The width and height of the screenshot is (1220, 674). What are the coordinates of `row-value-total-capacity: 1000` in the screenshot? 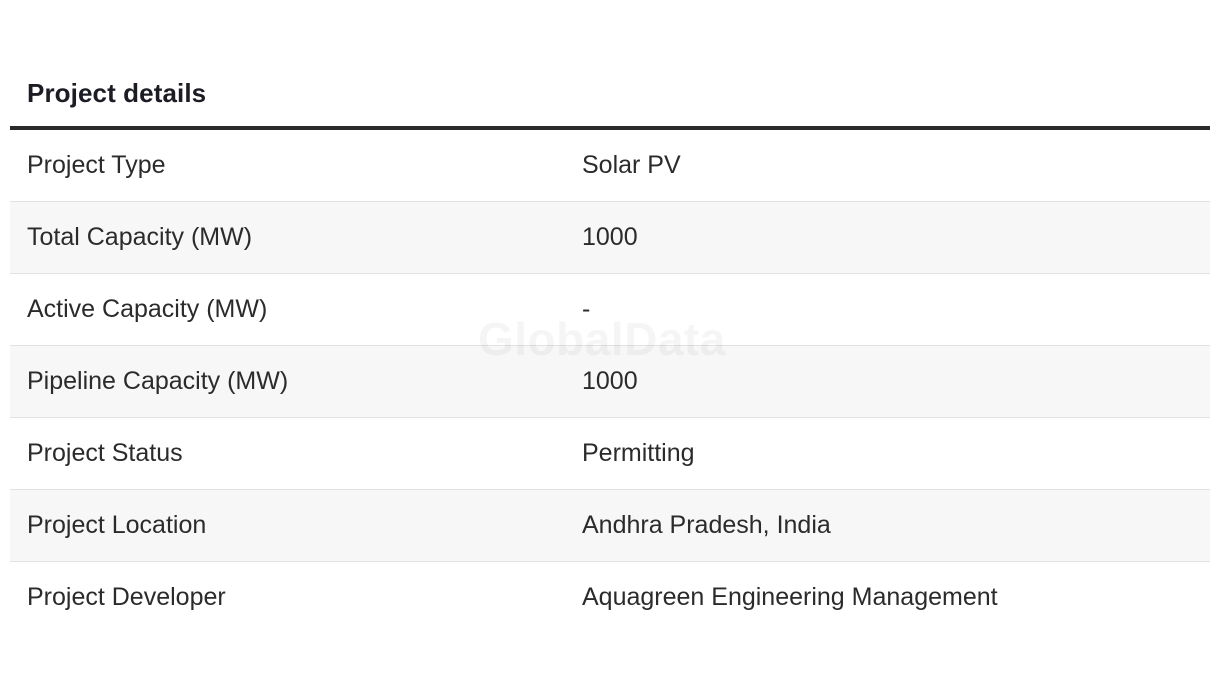 It's located at (610, 237).